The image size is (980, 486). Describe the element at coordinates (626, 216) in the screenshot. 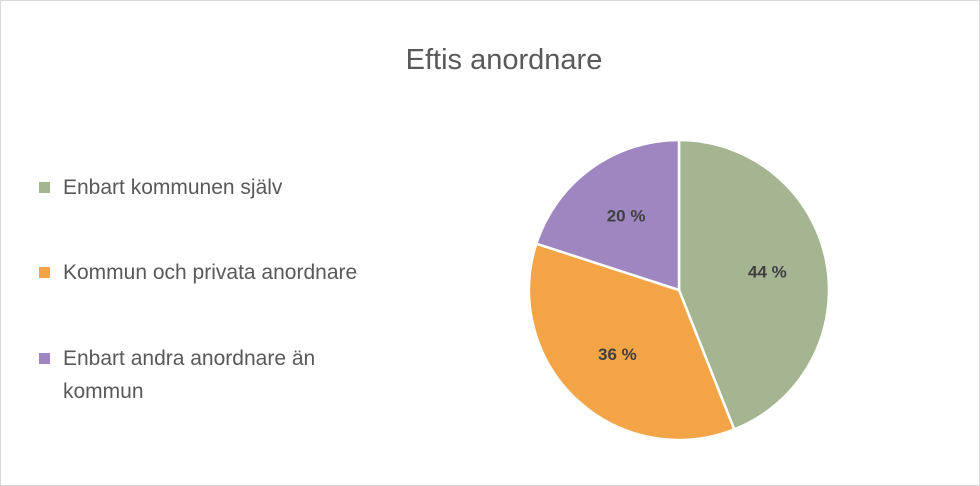

I see `data-label: 20 %` at that location.